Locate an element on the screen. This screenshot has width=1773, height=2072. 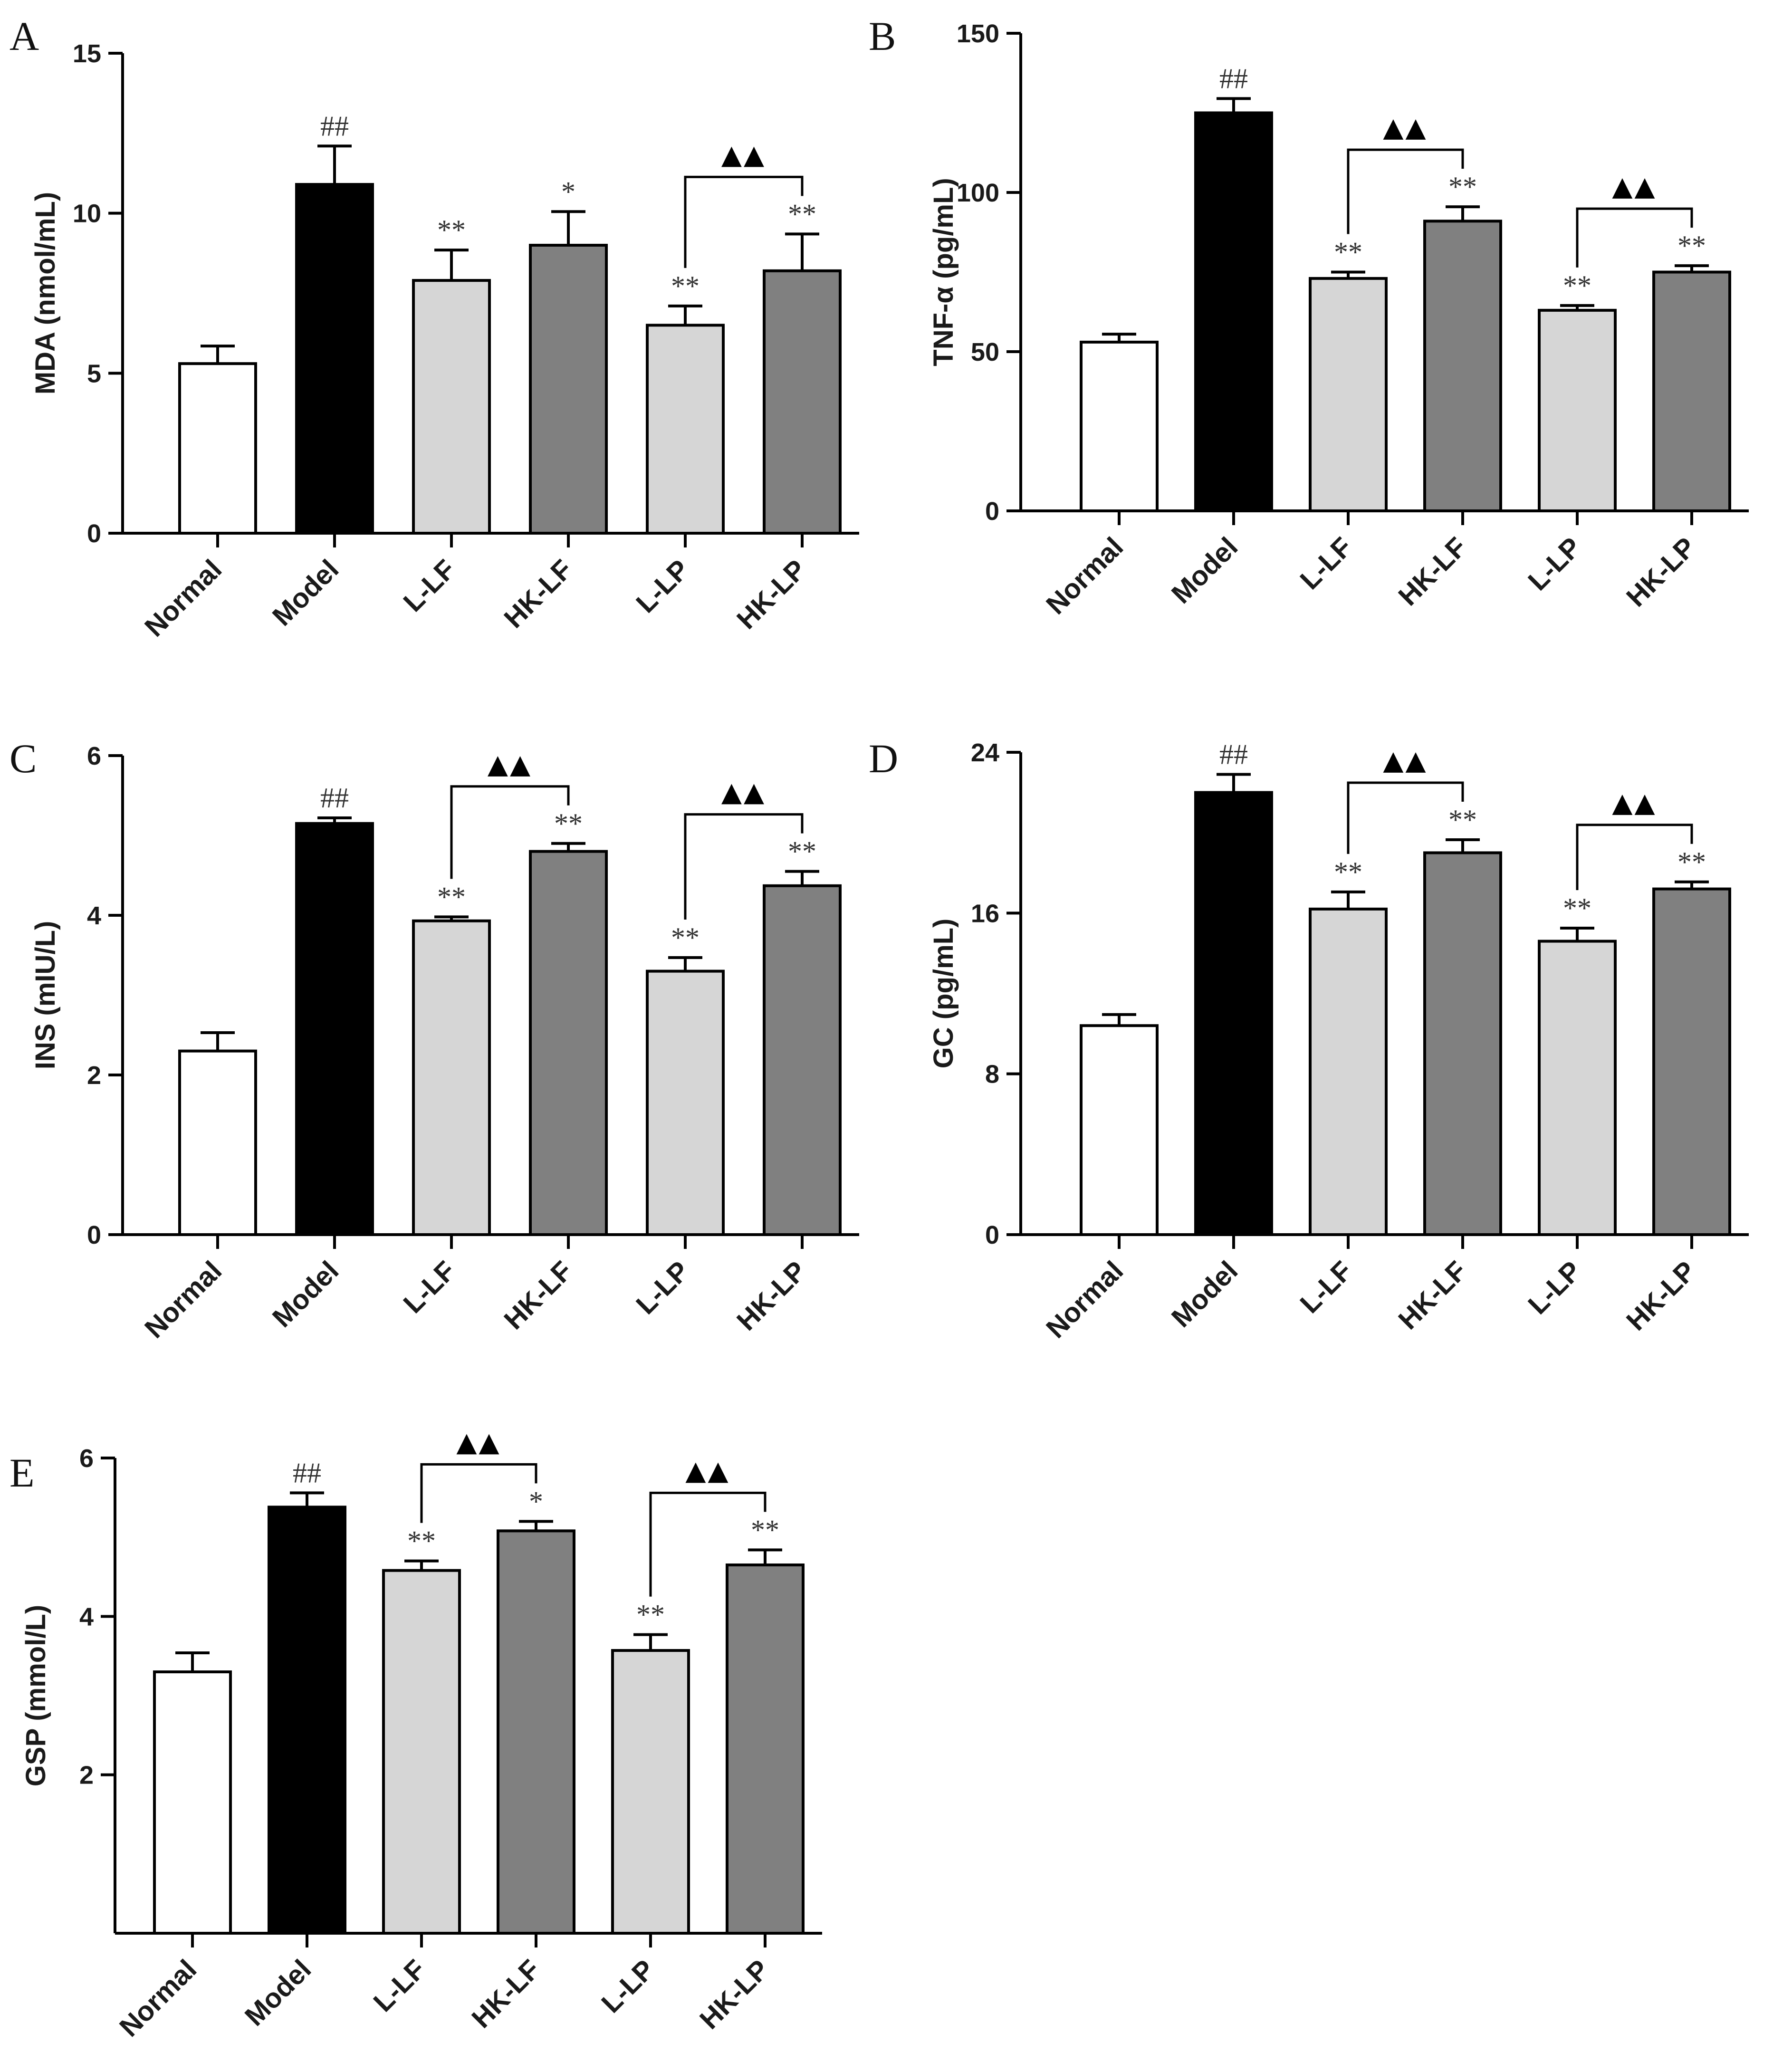
y-tick-label: 5 is located at coordinates (94, 374).